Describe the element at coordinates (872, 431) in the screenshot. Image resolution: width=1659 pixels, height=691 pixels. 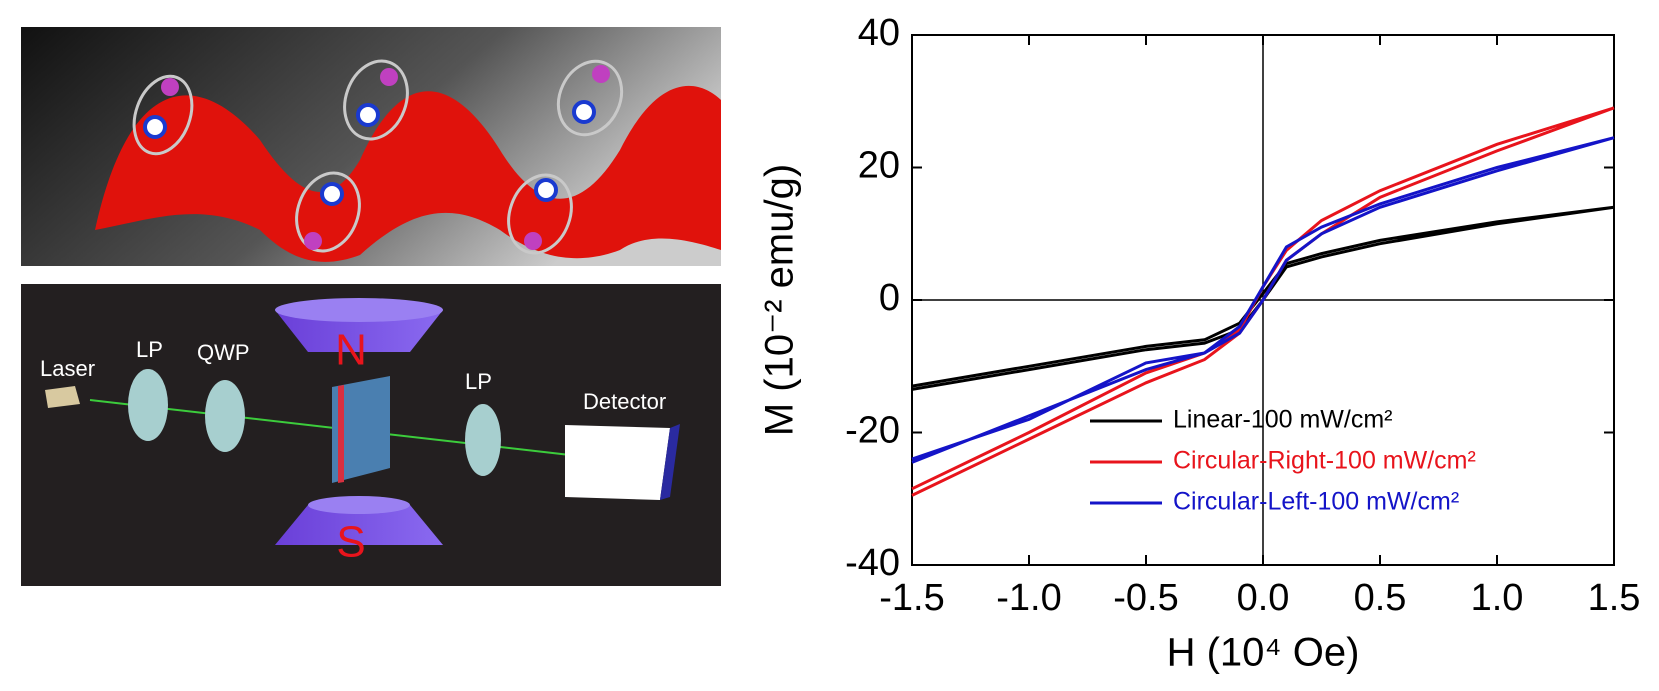
I see `y-tick-label: -20` at that location.